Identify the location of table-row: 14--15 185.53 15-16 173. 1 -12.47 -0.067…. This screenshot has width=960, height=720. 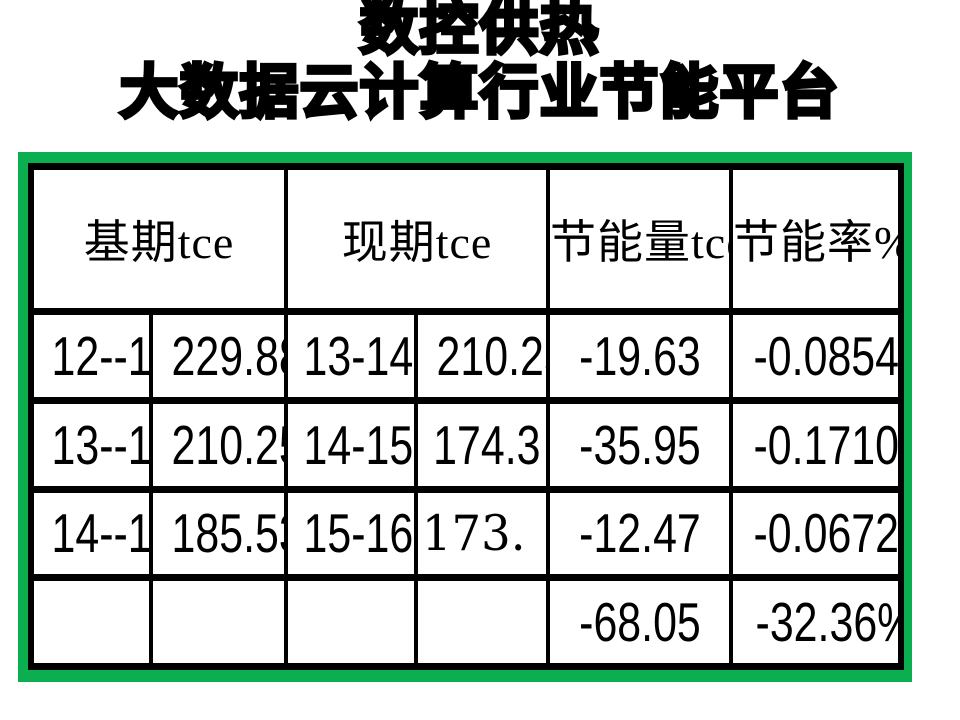
(466, 533).